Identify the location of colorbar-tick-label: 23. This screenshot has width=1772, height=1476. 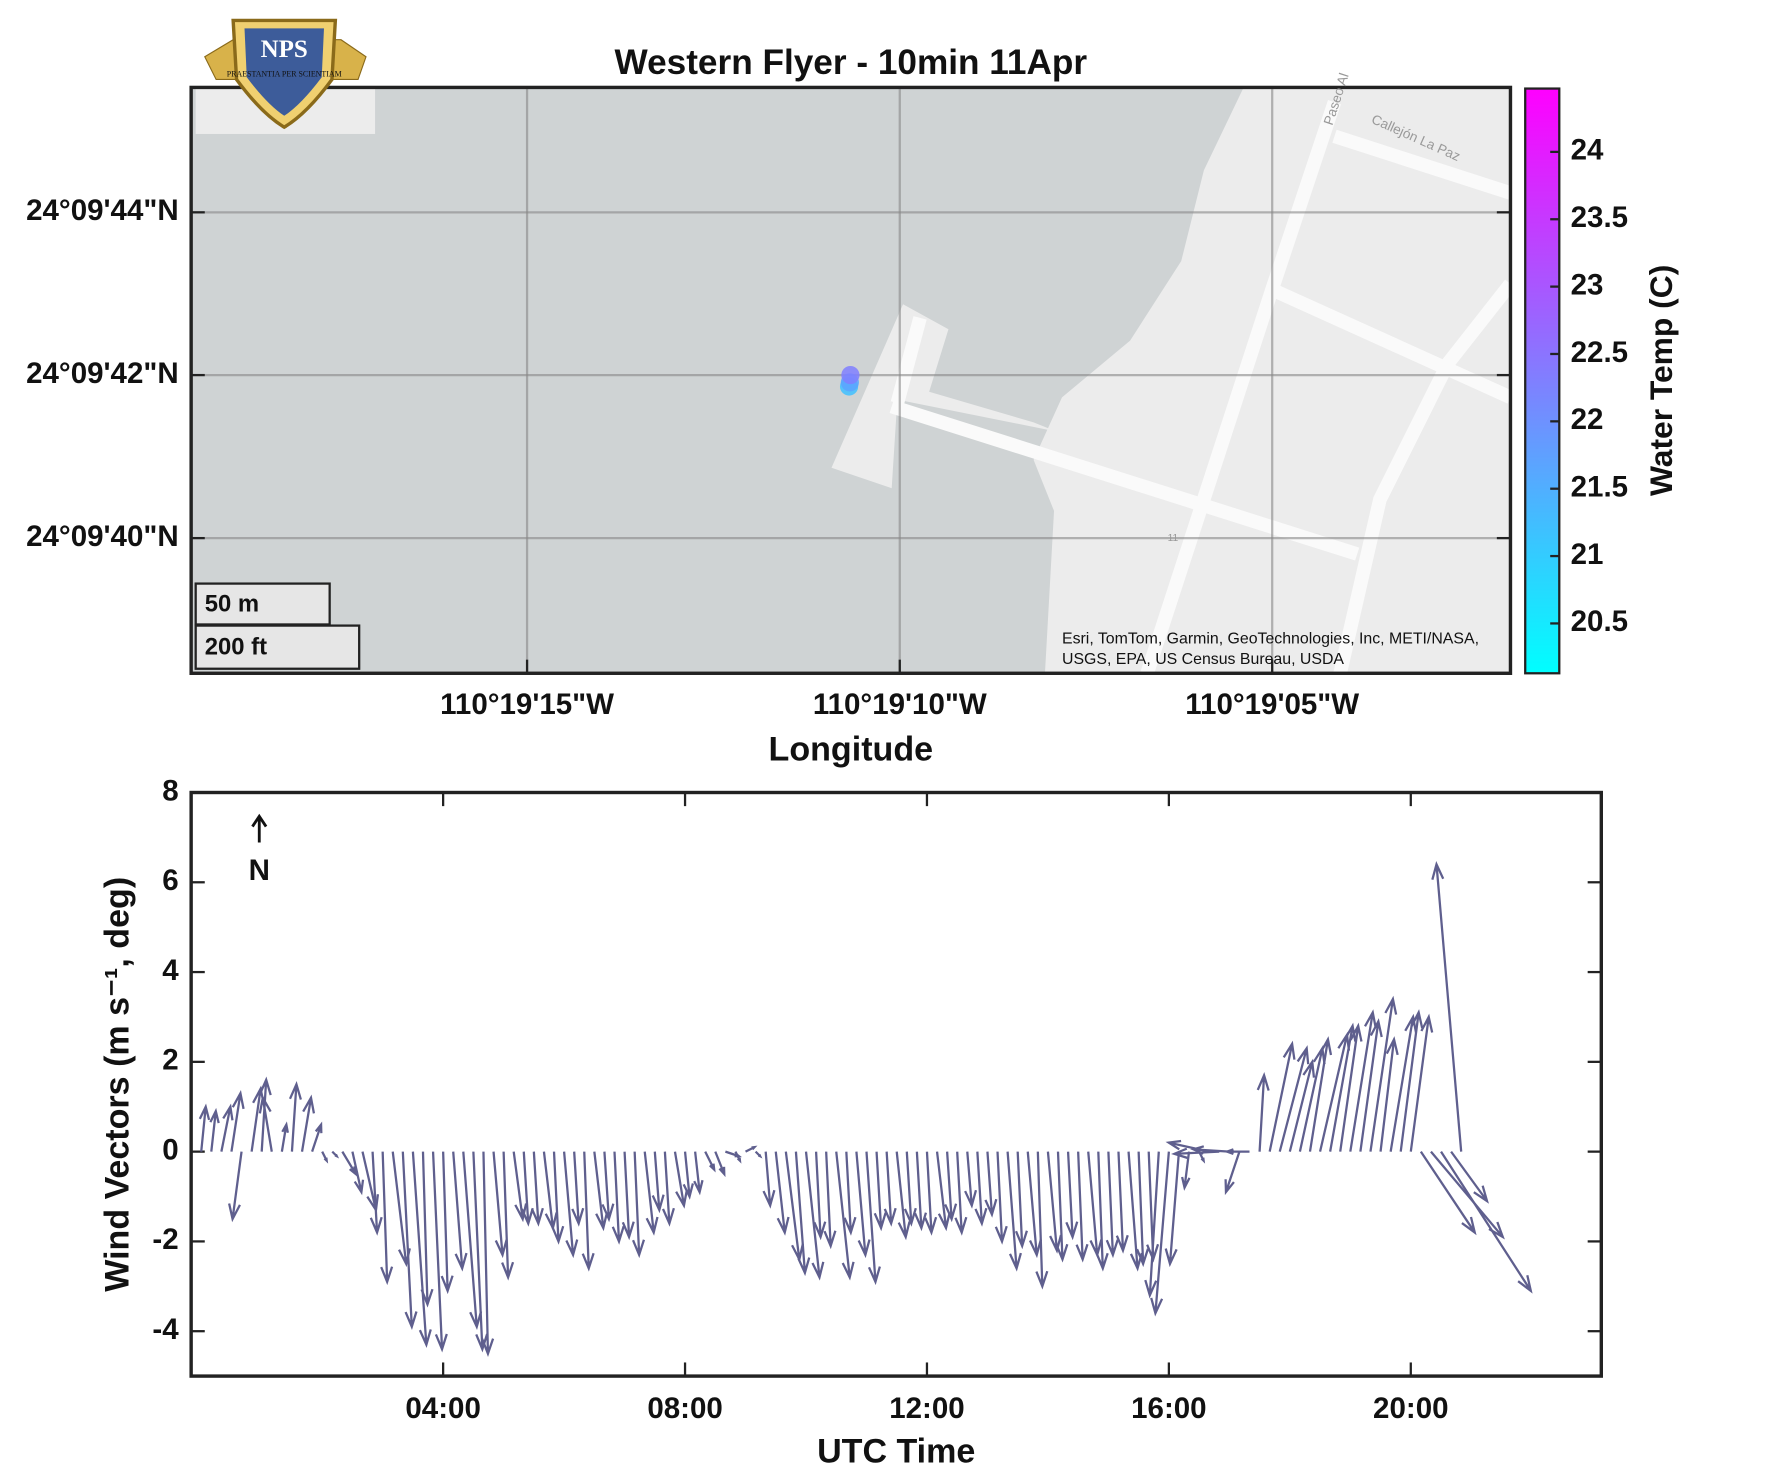
(1587, 284).